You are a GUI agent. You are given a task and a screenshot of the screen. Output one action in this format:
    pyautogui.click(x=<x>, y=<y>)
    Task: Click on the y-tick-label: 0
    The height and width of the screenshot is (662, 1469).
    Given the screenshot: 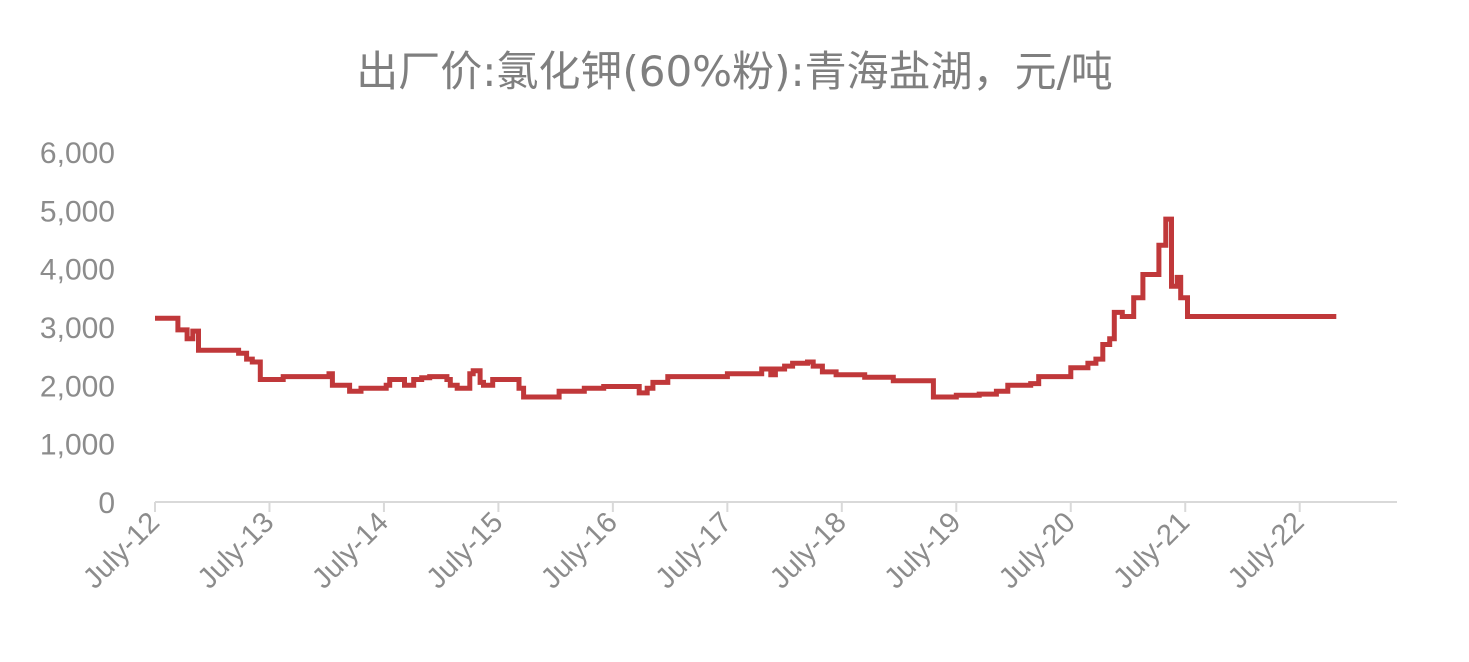 What is the action you would take?
    pyautogui.click(x=106, y=503)
    